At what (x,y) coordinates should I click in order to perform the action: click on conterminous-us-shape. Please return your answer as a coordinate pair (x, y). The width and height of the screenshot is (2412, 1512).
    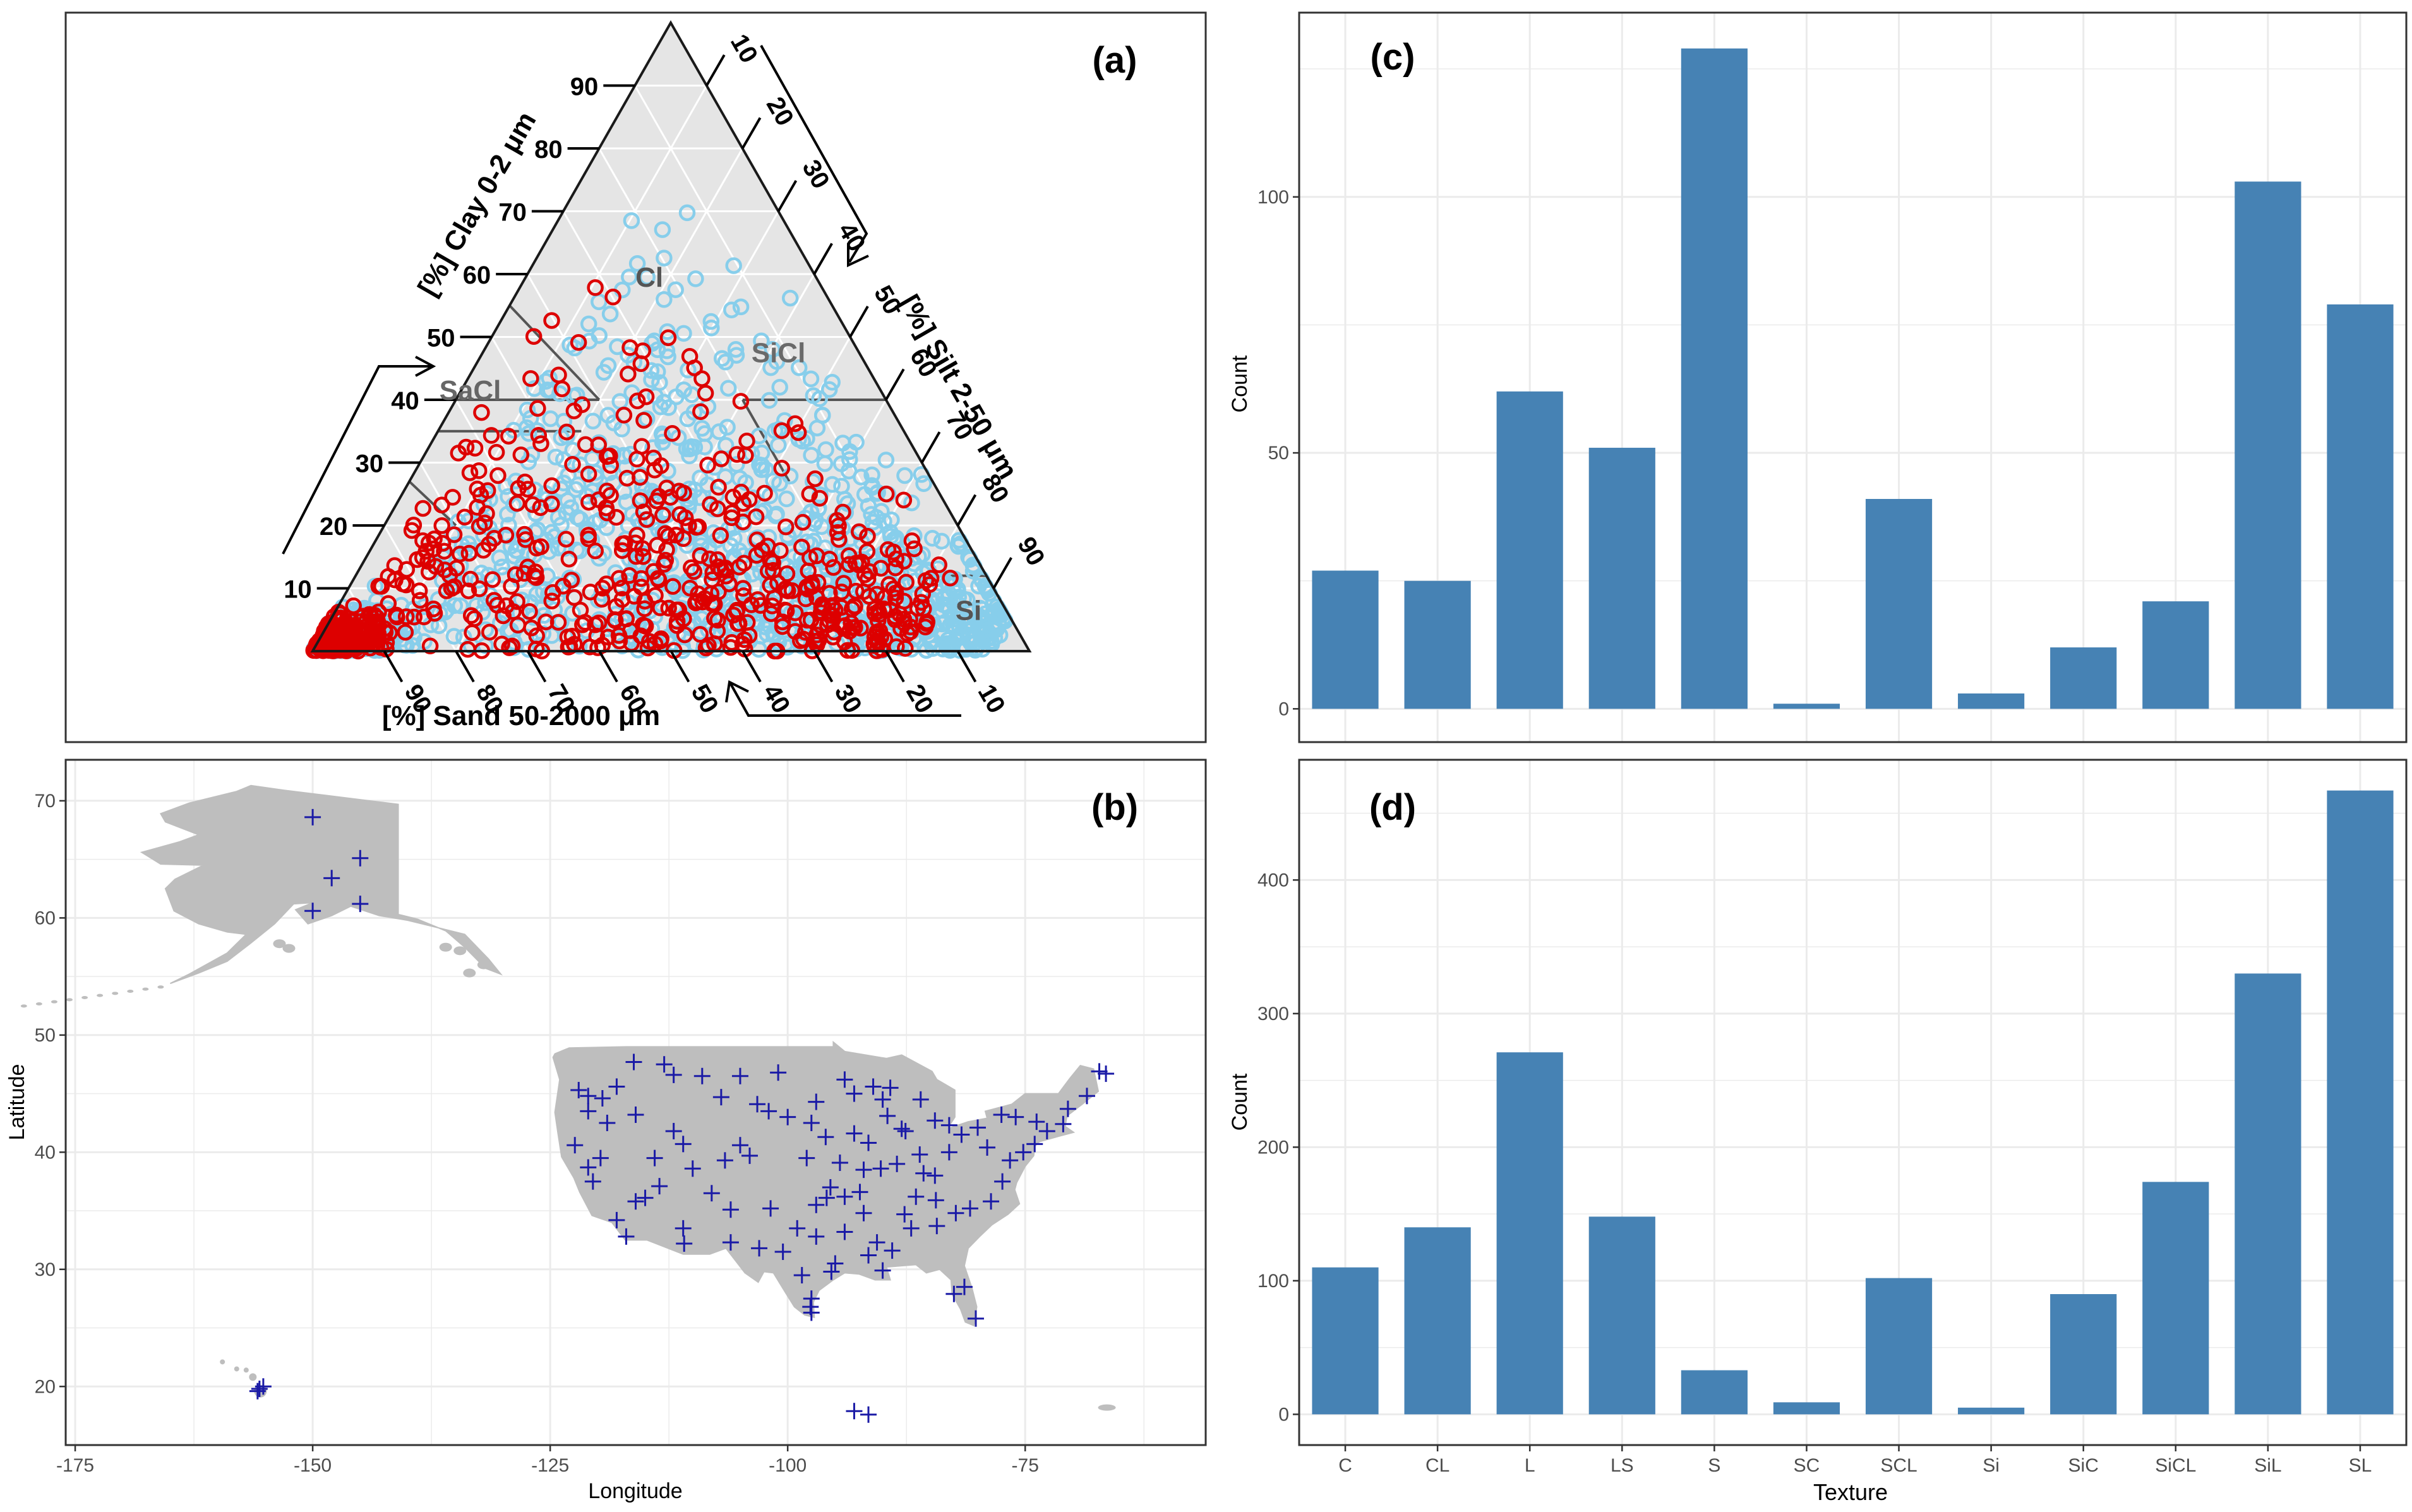
    Looking at the image, I should click on (826, 1183).